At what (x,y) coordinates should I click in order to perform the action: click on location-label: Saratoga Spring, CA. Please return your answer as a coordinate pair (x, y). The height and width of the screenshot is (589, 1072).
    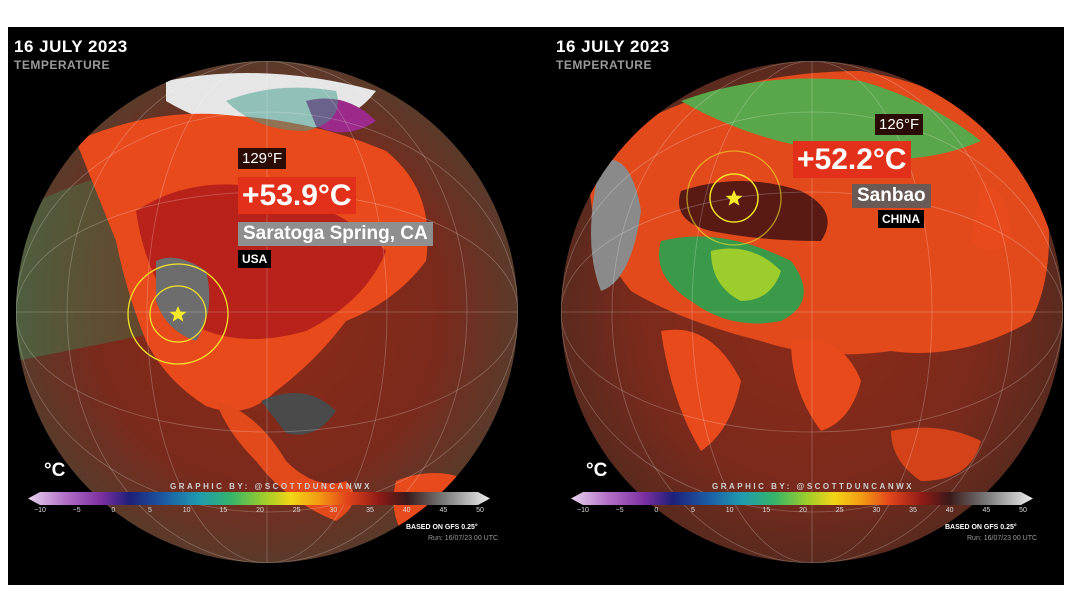
    Looking at the image, I should click on (335, 234).